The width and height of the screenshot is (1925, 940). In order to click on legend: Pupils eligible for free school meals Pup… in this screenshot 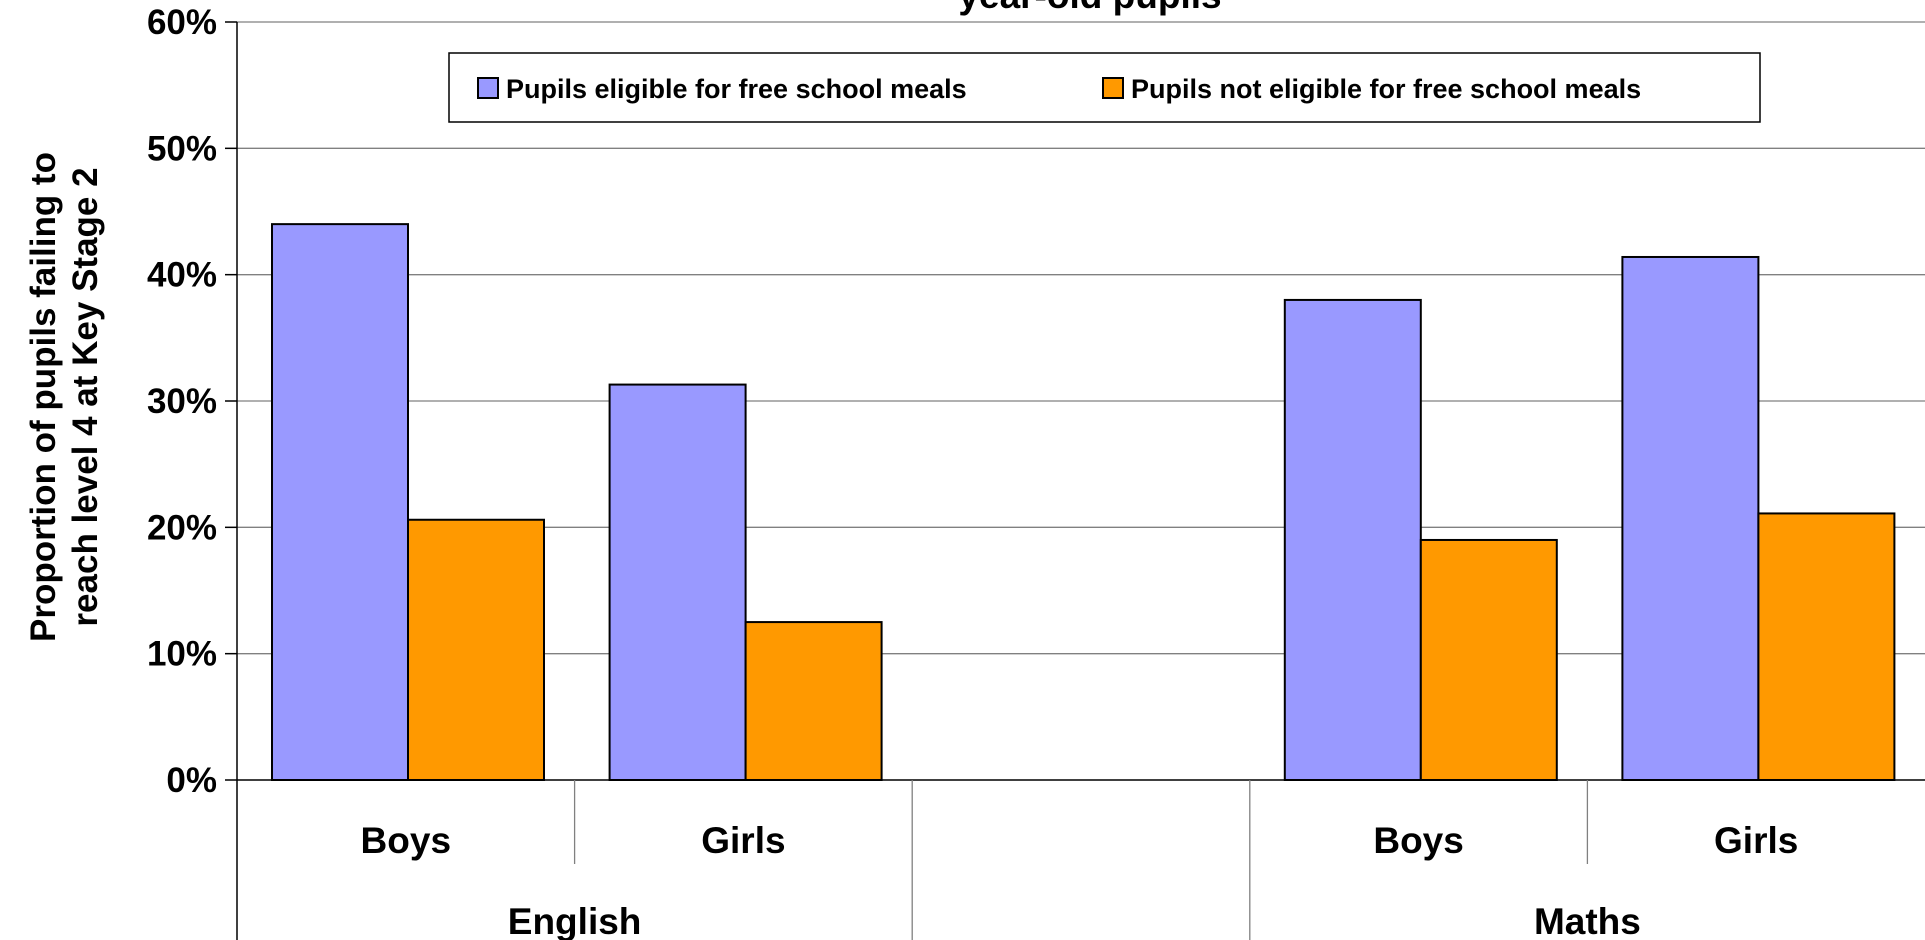, I will do `click(1104, 87)`.